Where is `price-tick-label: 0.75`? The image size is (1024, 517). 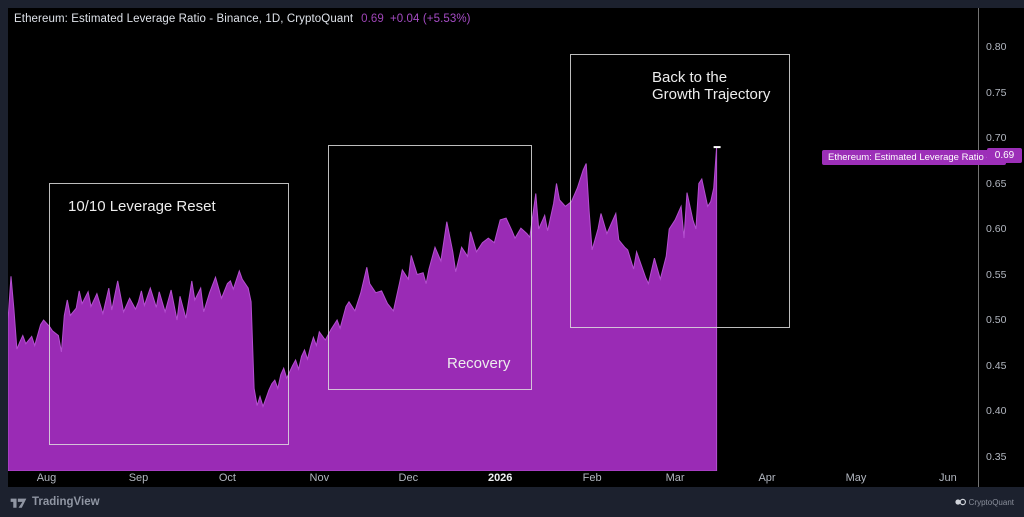 price-tick-label: 0.75 is located at coordinates (996, 92).